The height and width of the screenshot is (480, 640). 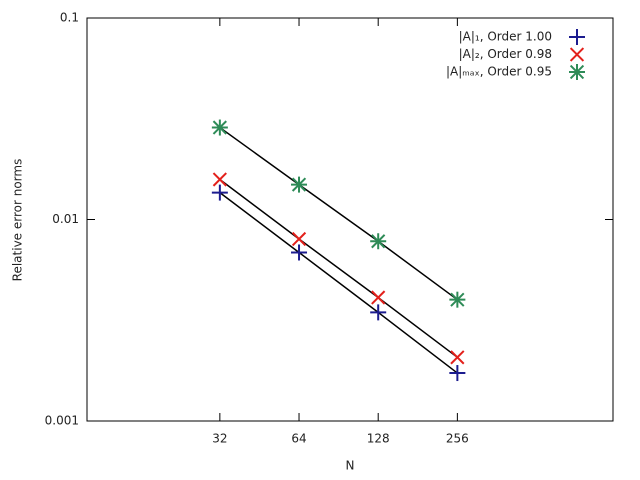 I want to click on legend-label: |A|₂, Order 0.98, so click(x=505, y=54).